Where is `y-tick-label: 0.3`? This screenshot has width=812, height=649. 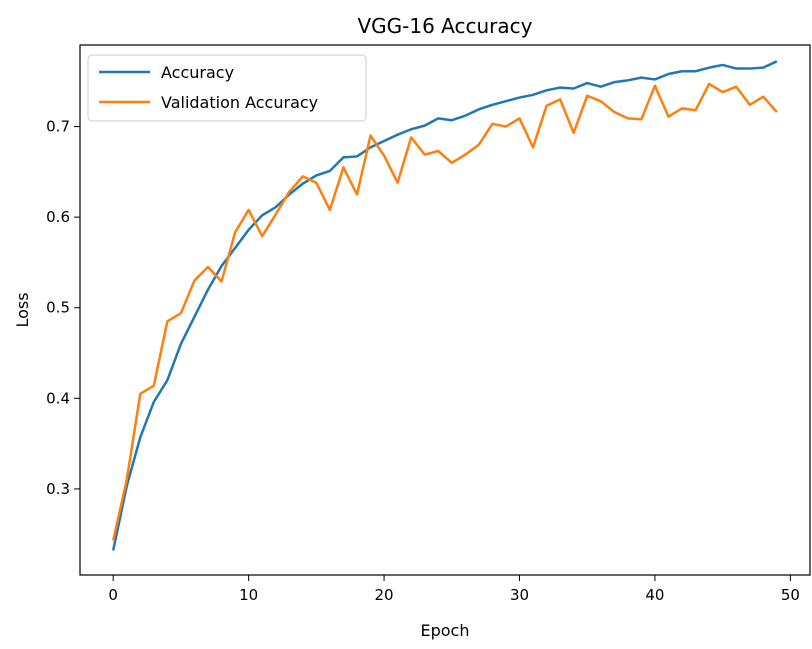
y-tick-label: 0.3 is located at coordinates (58, 489).